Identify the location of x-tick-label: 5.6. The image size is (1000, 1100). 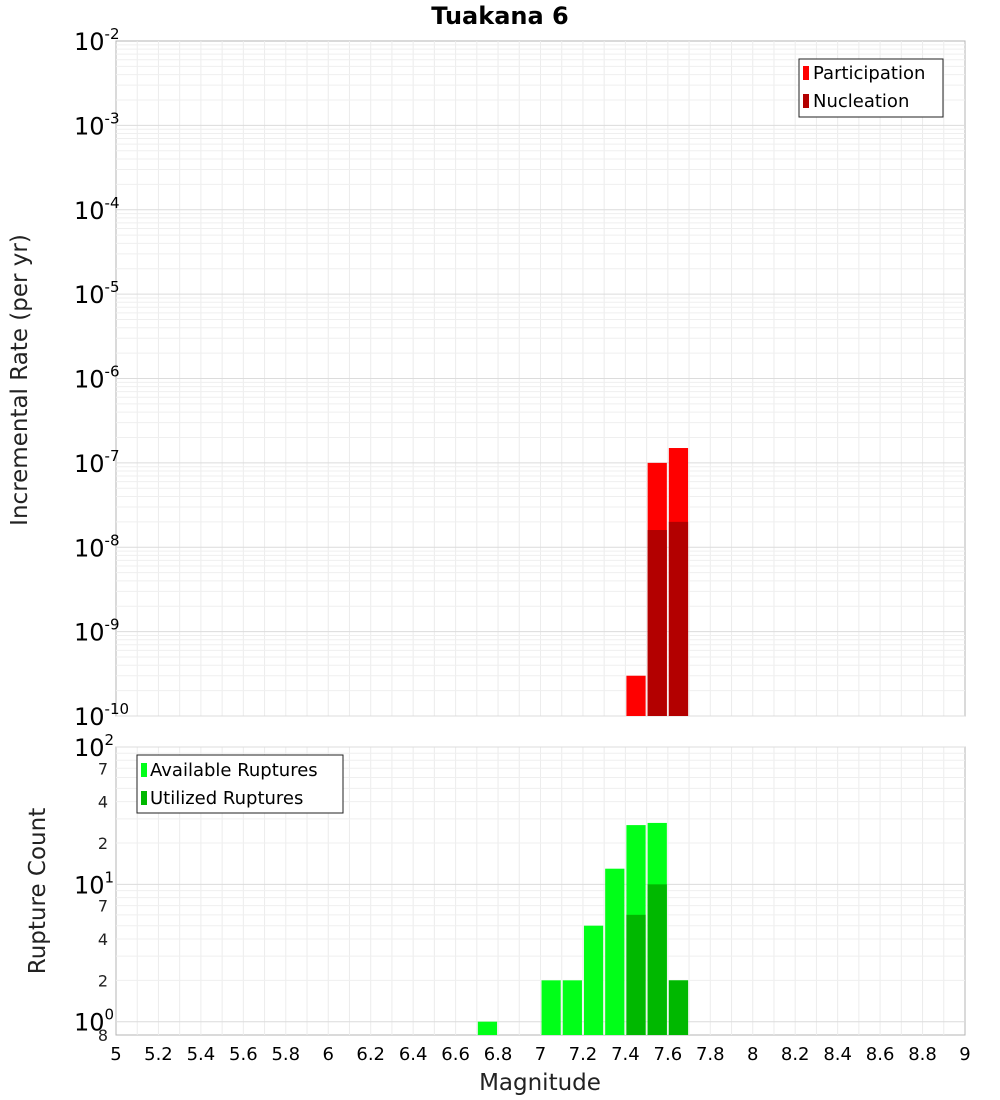
(243, 1054).